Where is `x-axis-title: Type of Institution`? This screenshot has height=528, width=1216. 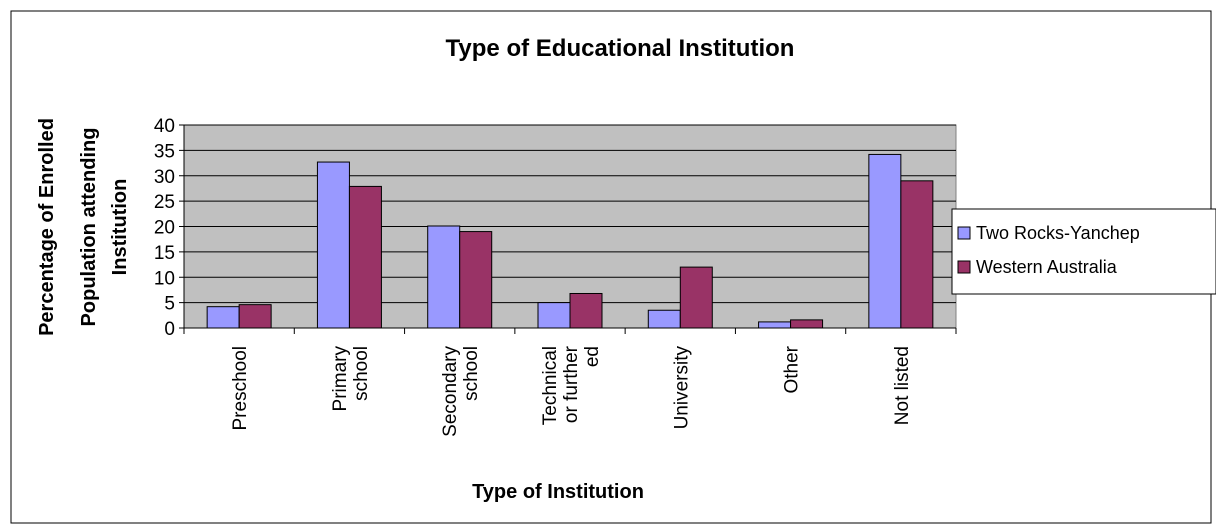
x-axis-title: Type of Institution is located at coordinates (558, 492).